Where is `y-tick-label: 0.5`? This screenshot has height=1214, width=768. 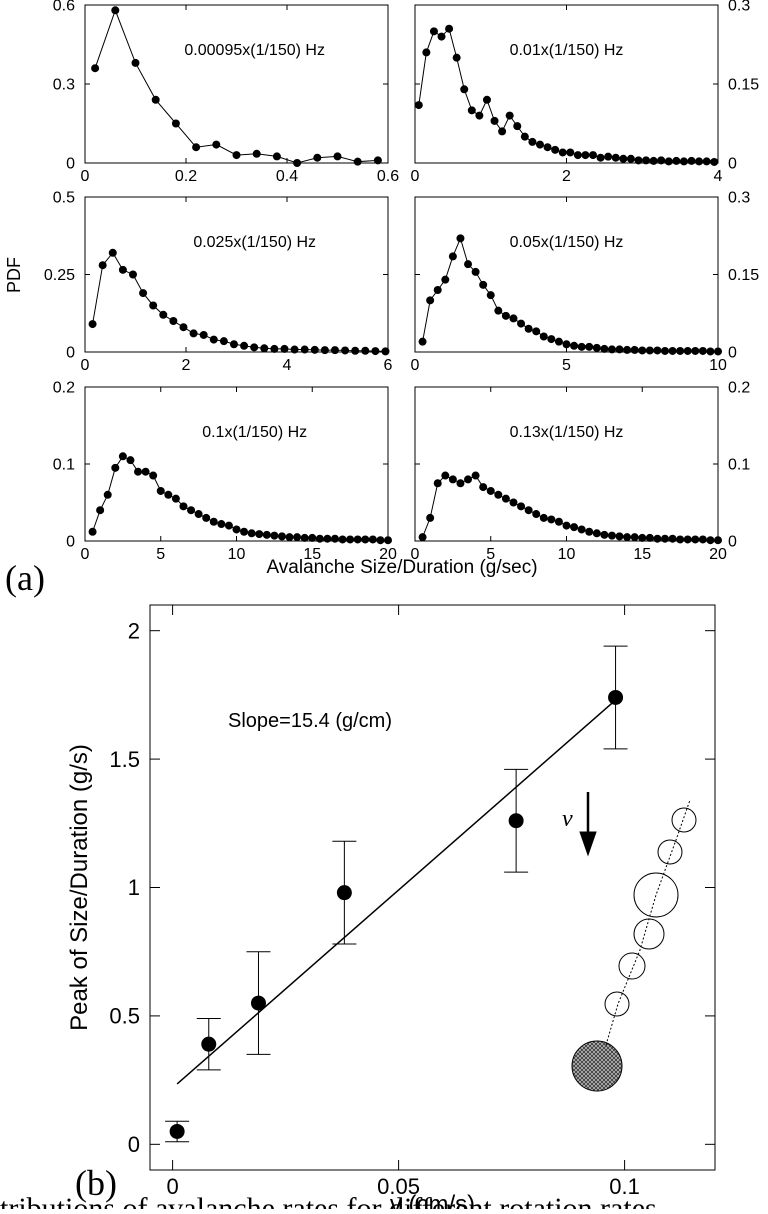
y-tick-label: 0.5 is located at coordinates (124, 1016).